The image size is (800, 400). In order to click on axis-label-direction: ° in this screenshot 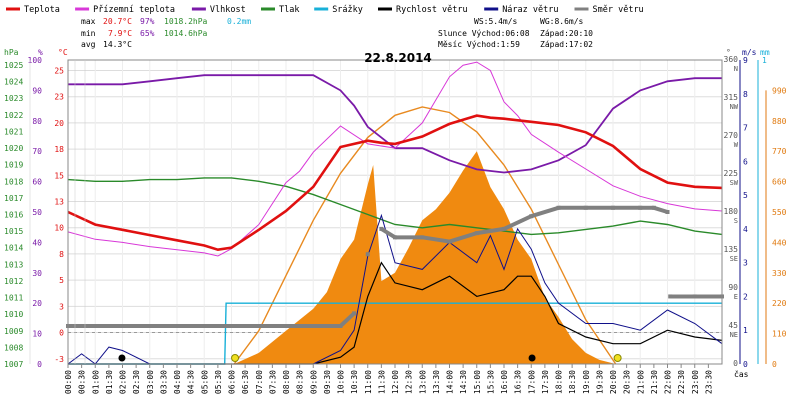, I will do `click(728, 52)`.